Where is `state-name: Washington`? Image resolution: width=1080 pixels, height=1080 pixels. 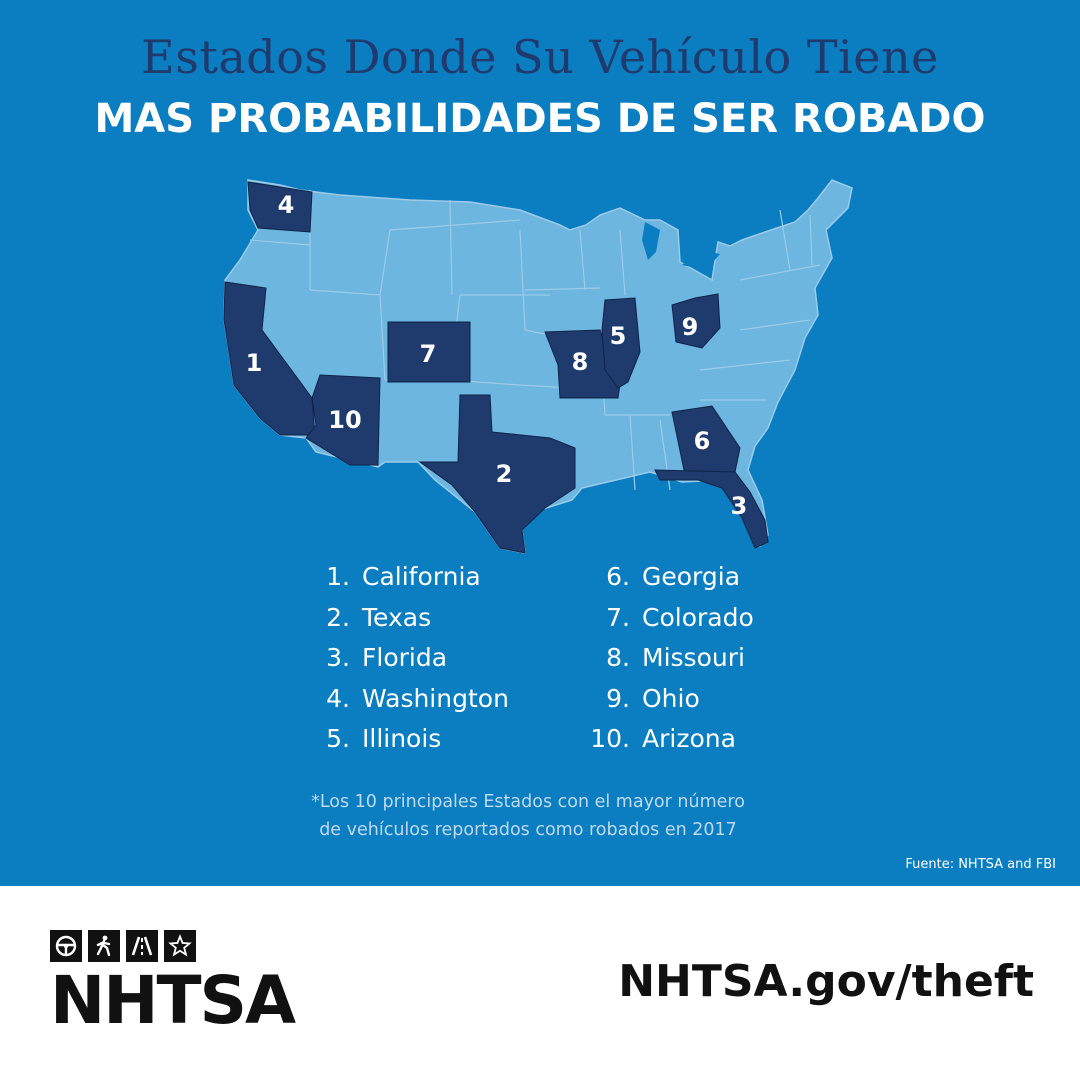
state-name: Washington is located at coordinates (435, 698).